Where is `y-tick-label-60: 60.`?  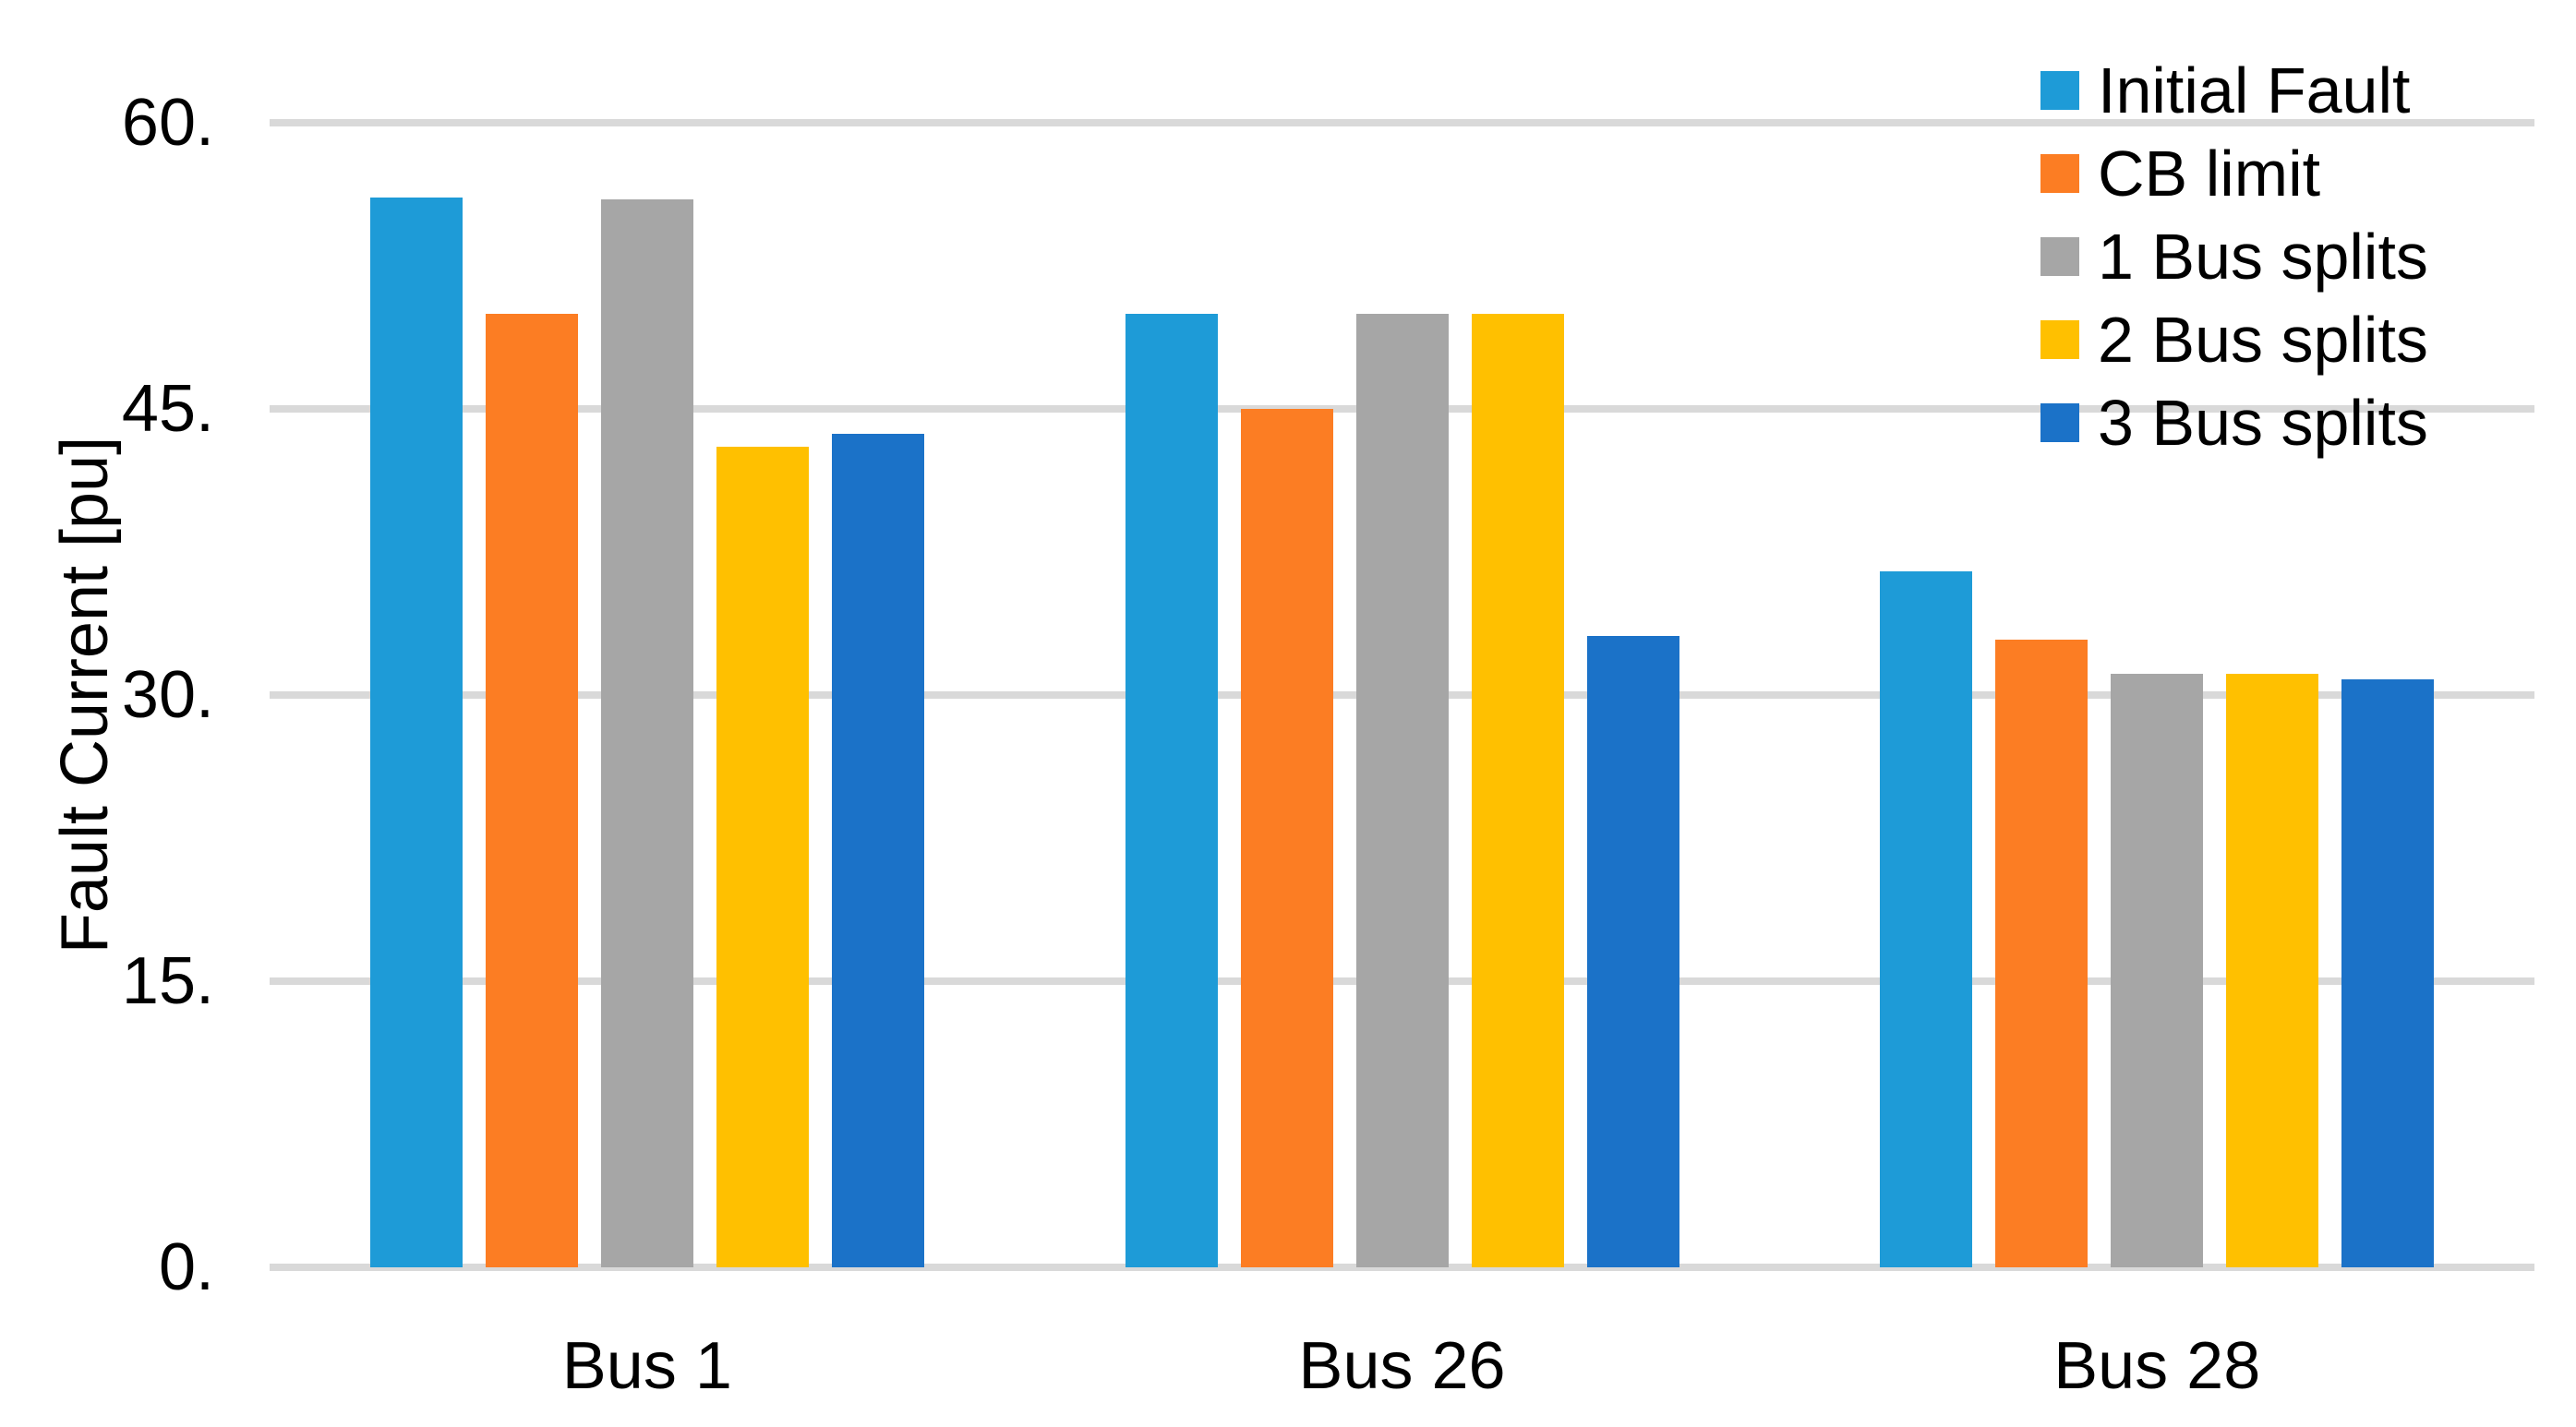 y-tick-label-60: 60. is located at coordinates (167, 123).